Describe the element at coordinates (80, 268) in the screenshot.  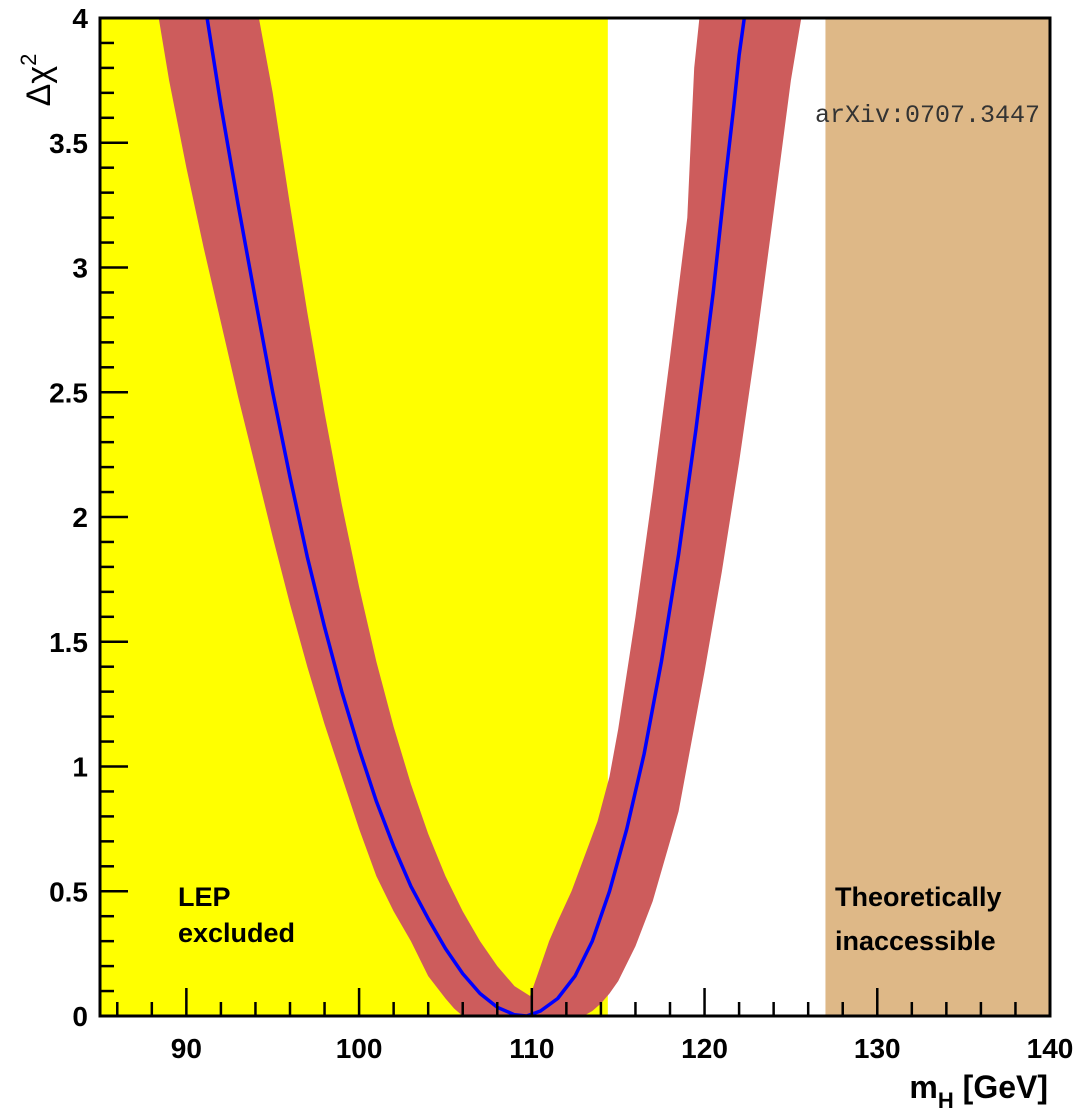
I see `y-tick-label: 3` at that location.